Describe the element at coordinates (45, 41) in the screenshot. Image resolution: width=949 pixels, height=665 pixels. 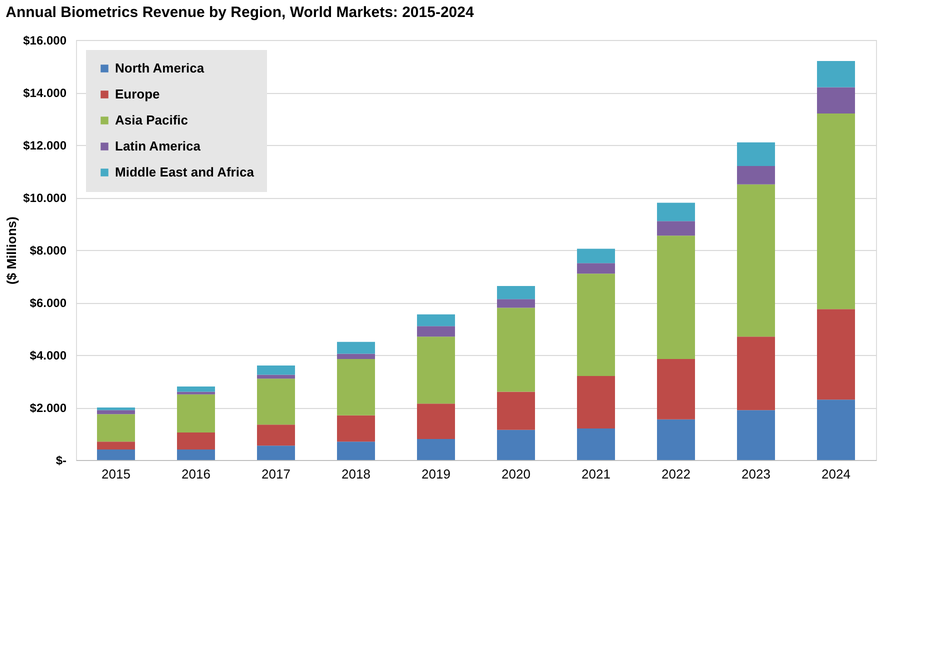
I see `y-tick-label: $16.000` at that location.